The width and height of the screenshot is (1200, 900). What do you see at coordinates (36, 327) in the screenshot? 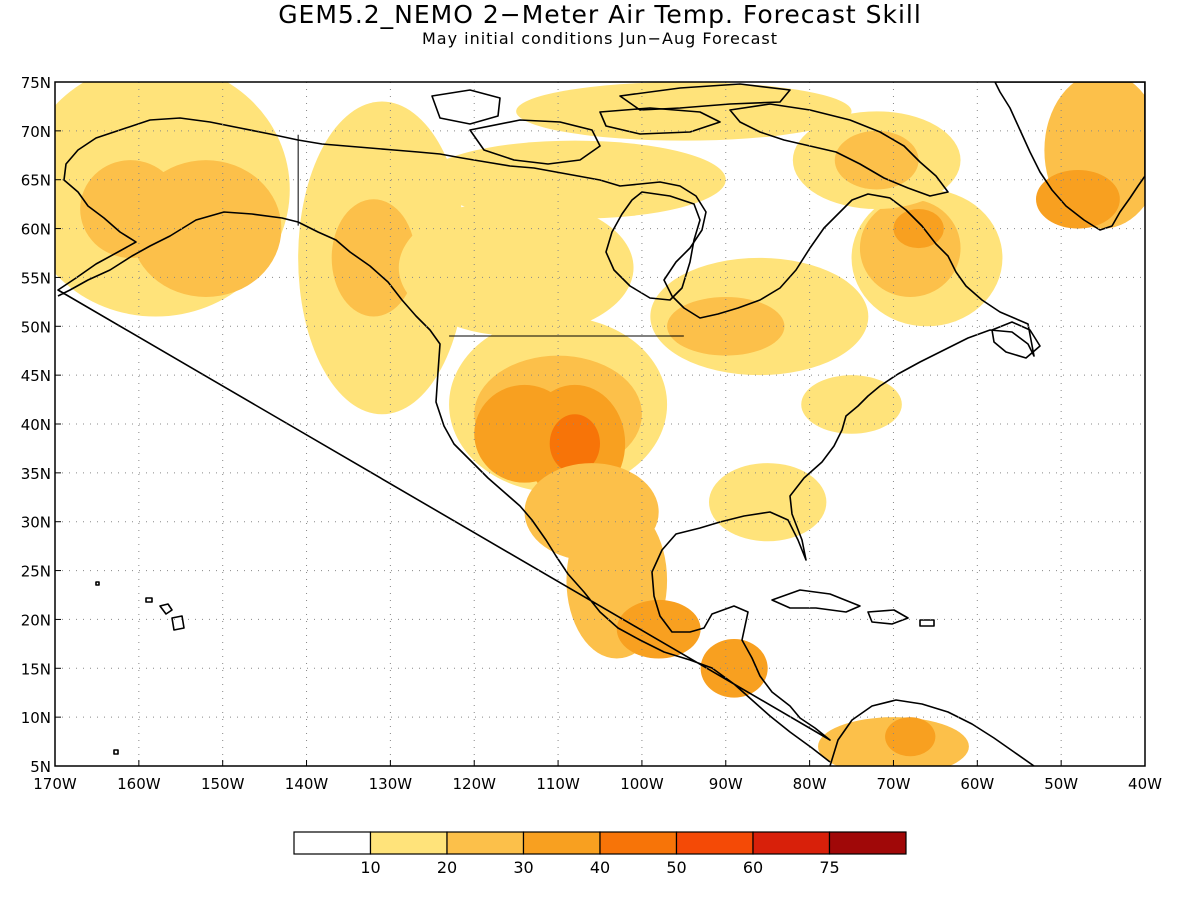
I see `lat-tick-label: 50N` at bounding box center [36, 327].